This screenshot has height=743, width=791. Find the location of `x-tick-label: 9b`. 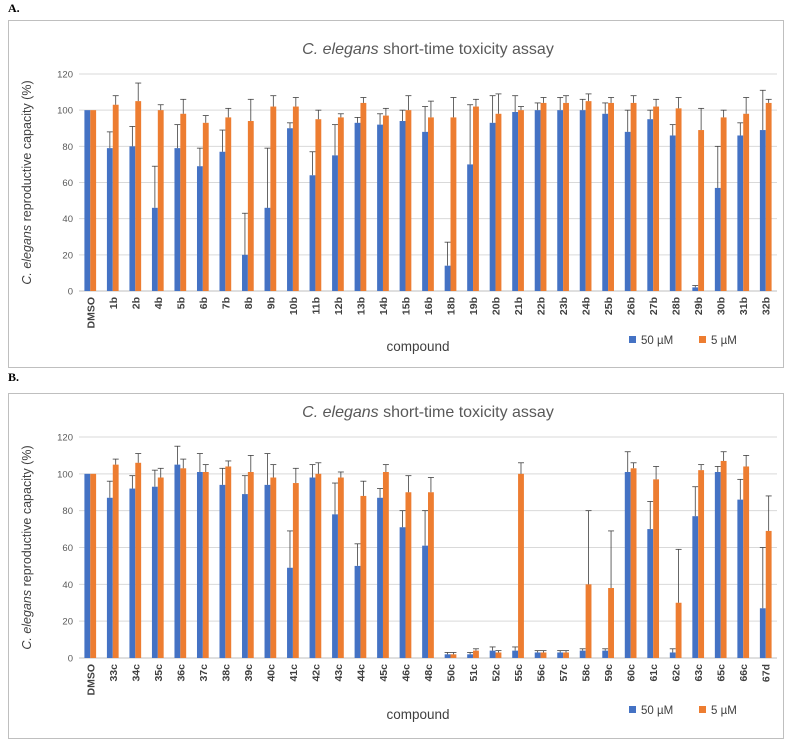

x-tick-label: 9b is located at coordinates (271, 303).